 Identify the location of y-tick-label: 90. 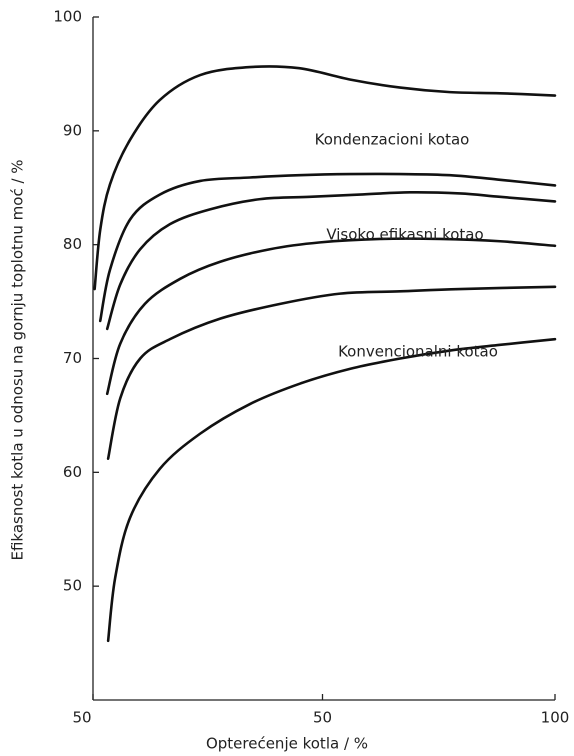
(72, 130).